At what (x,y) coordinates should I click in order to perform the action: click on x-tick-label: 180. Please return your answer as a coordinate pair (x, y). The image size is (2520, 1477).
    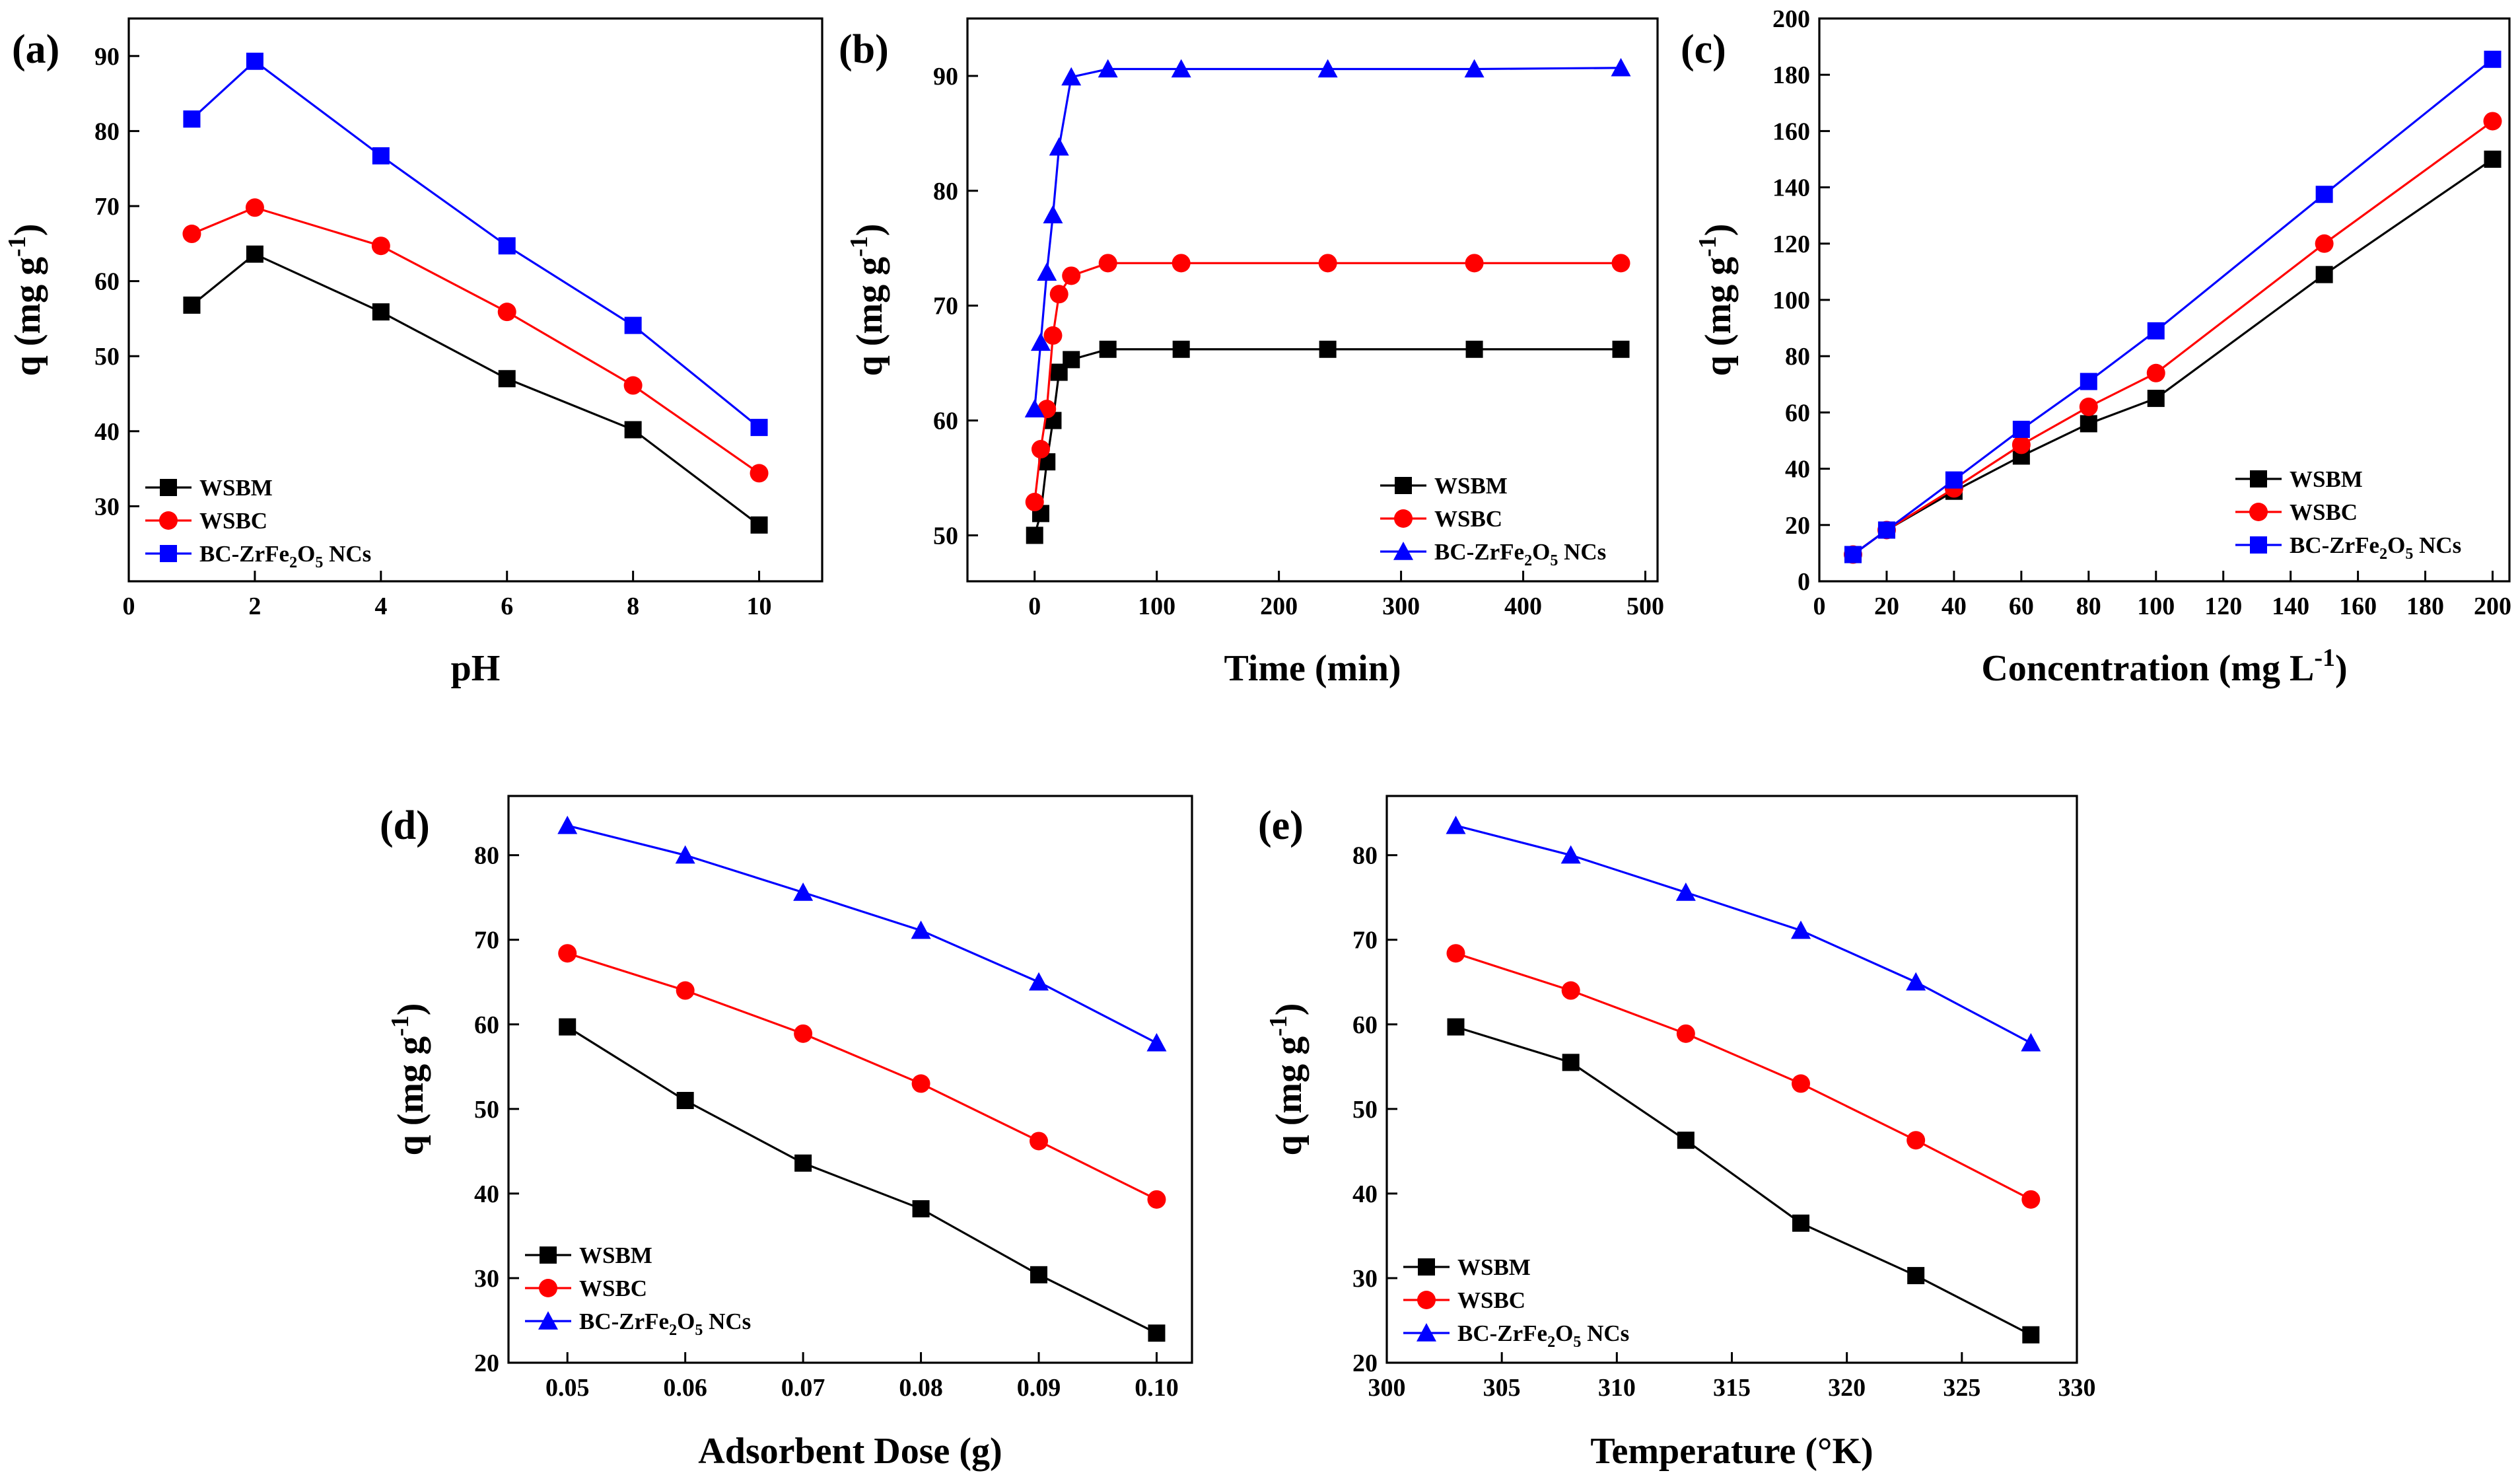
    Looking at the image, I should click on (2425, 606).